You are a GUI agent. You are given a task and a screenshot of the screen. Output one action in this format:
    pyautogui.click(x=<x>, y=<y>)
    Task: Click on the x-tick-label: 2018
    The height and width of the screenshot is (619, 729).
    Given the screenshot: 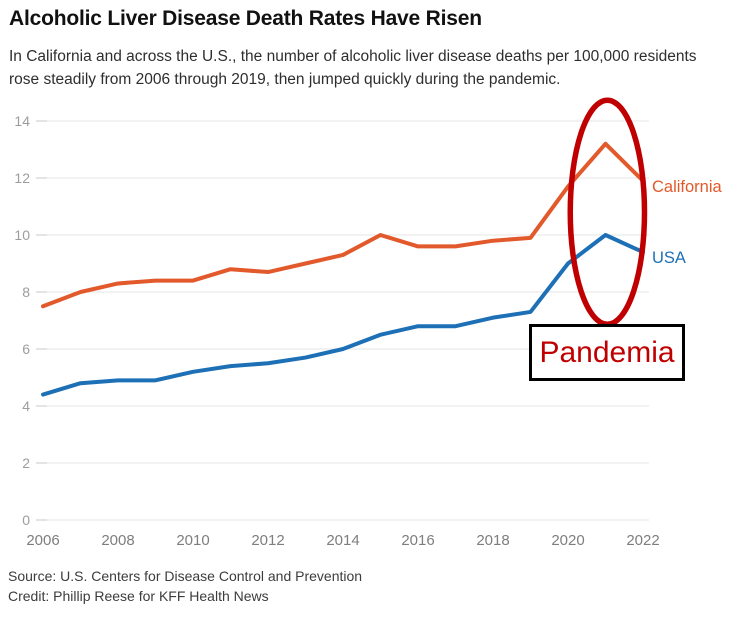 What is the action you would take?
    pyautogui.click(x=492, y=540)
    